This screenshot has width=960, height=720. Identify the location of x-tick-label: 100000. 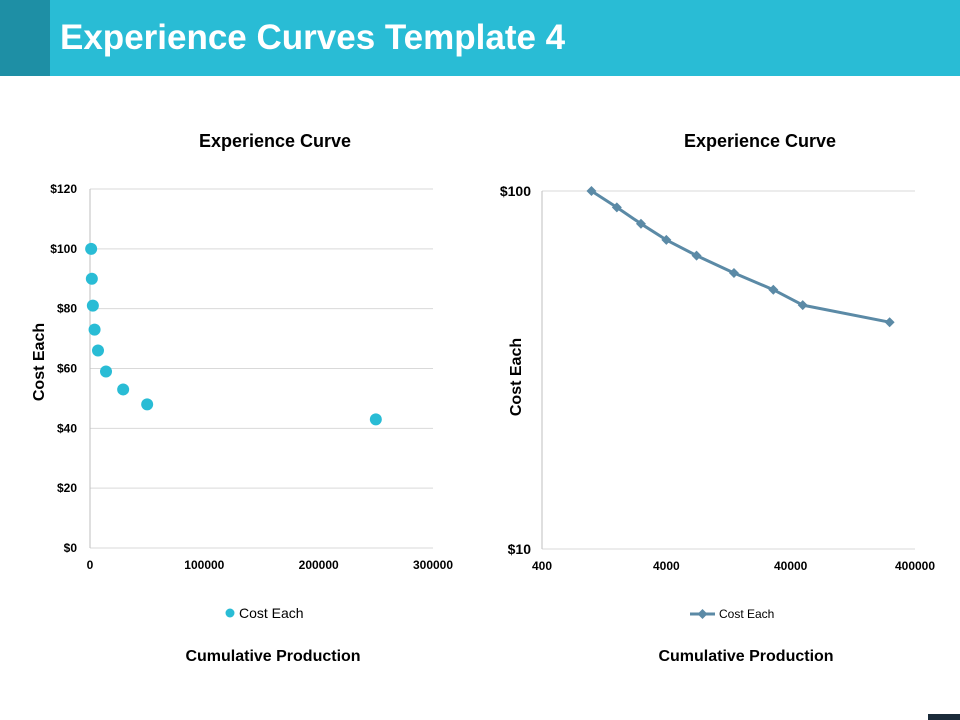
(204, 565).